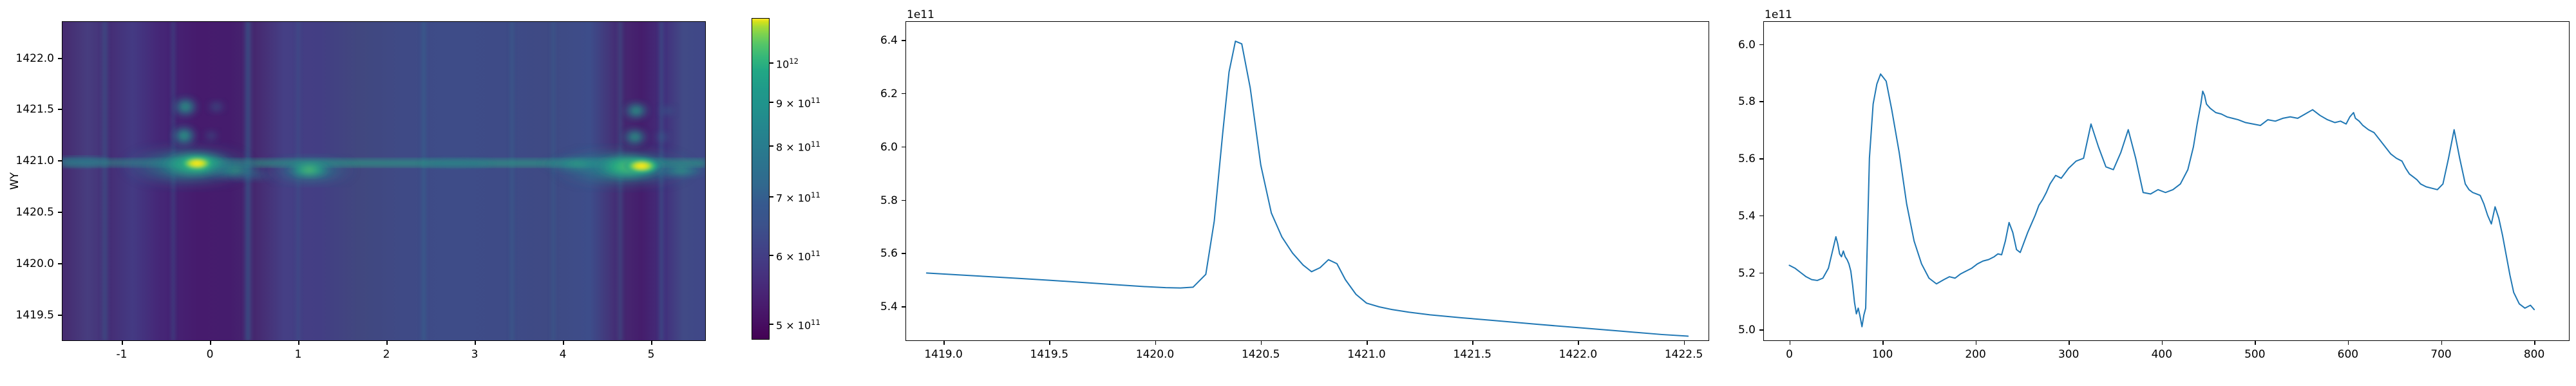 This screenshot has height=386, width=2576. I want to click on xtick-label: 2, so click(386, 354).